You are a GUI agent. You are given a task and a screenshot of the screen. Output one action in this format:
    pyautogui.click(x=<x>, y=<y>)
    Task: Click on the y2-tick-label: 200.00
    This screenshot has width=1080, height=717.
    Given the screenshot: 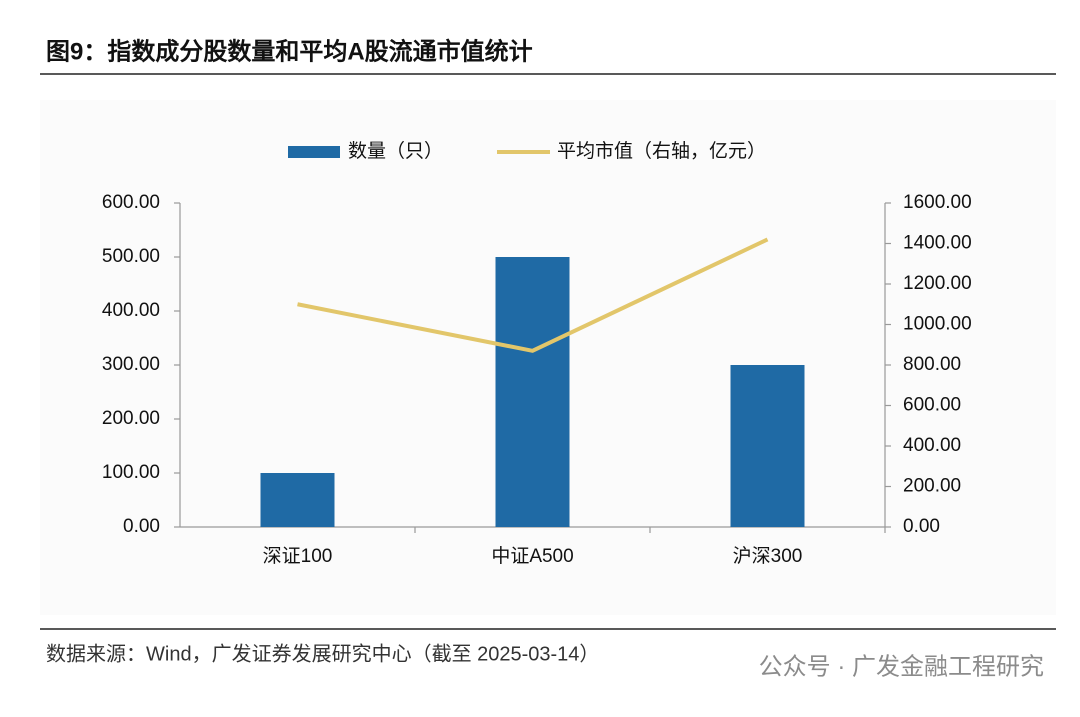 What is the action you would take?
    pyautogui.click(x=932, y=486)
    